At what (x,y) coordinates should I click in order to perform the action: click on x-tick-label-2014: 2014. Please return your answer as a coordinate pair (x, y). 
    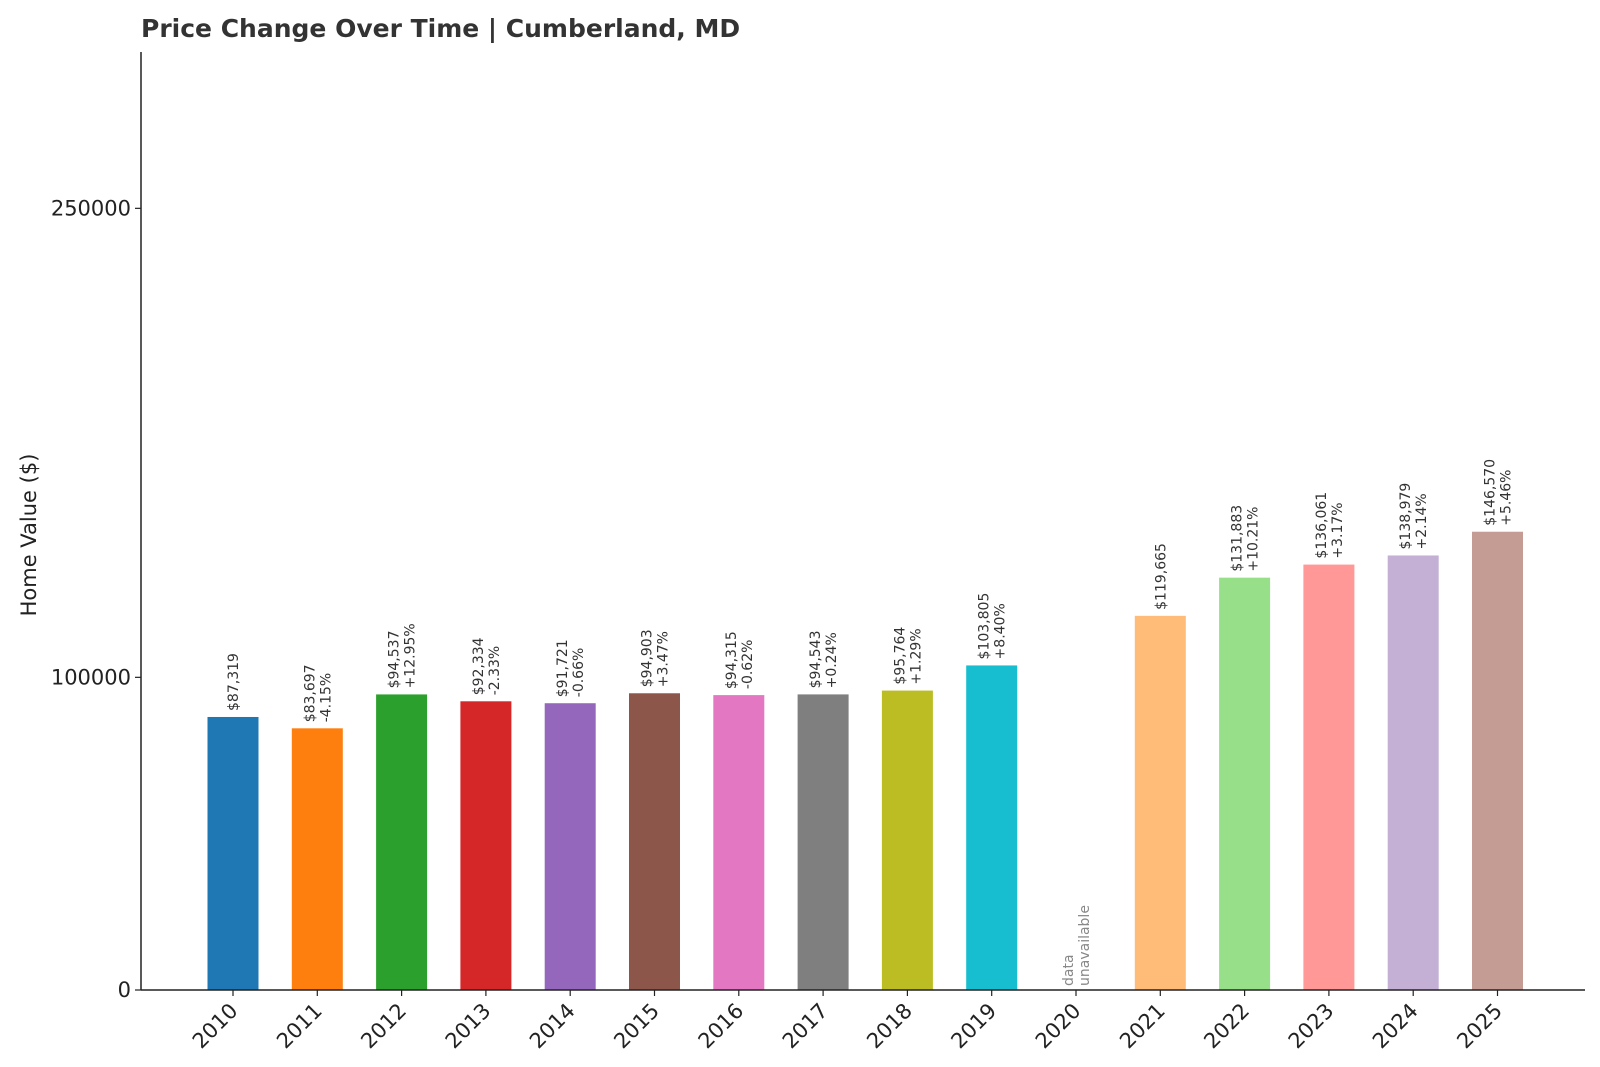
    Looking at the image, I should click on (552, 1026).